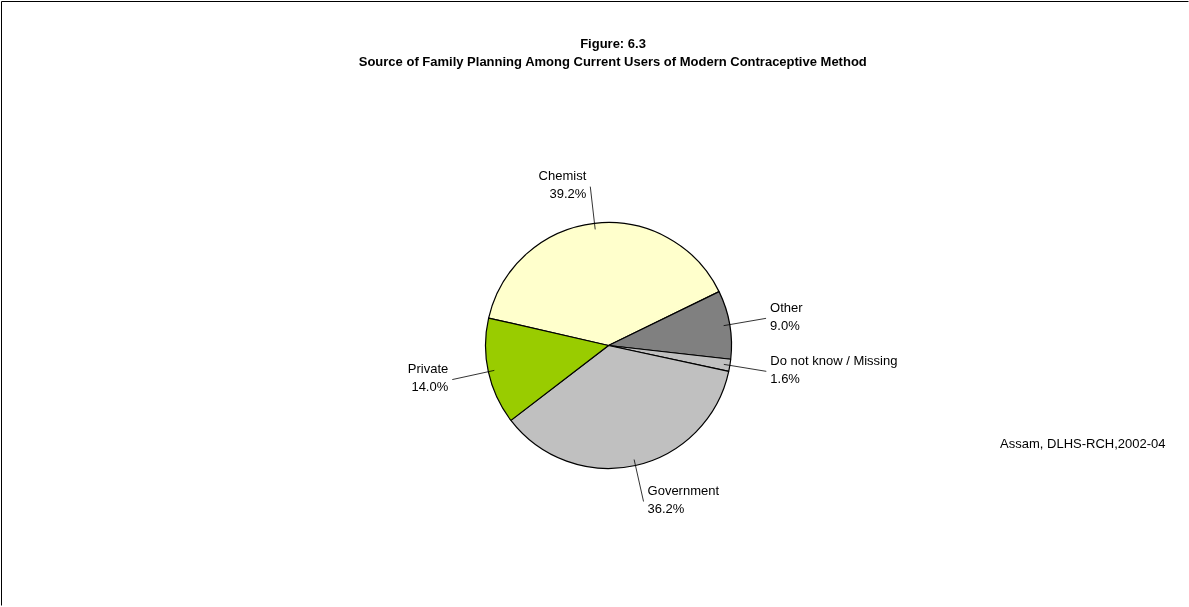 The height and width of the screenshot is (607, 1189). What do you see at coordinates (666, 509) in the screenshot?
I see `data-label: 36.2%` at bounding box center [666, 509].